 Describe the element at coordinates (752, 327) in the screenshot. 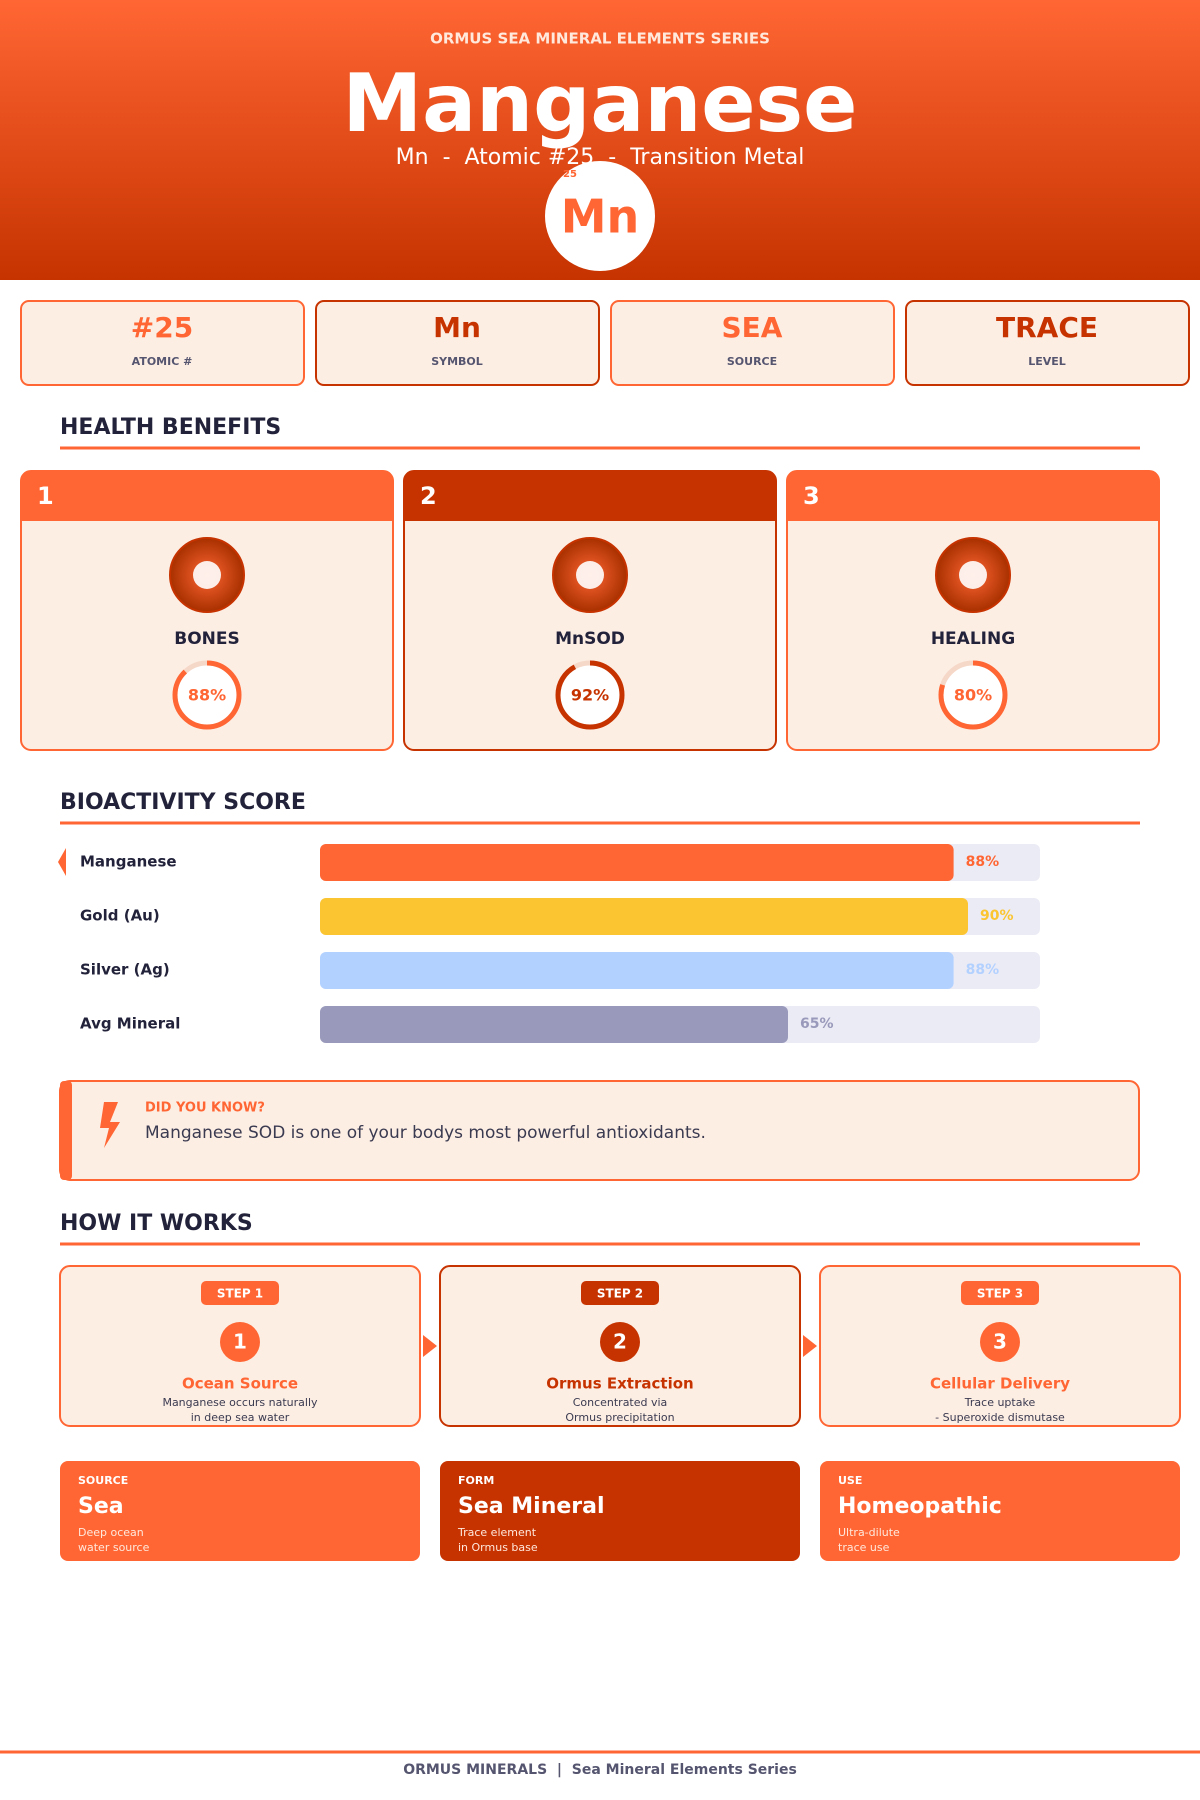

I see `stat-value: SEA` at that location.